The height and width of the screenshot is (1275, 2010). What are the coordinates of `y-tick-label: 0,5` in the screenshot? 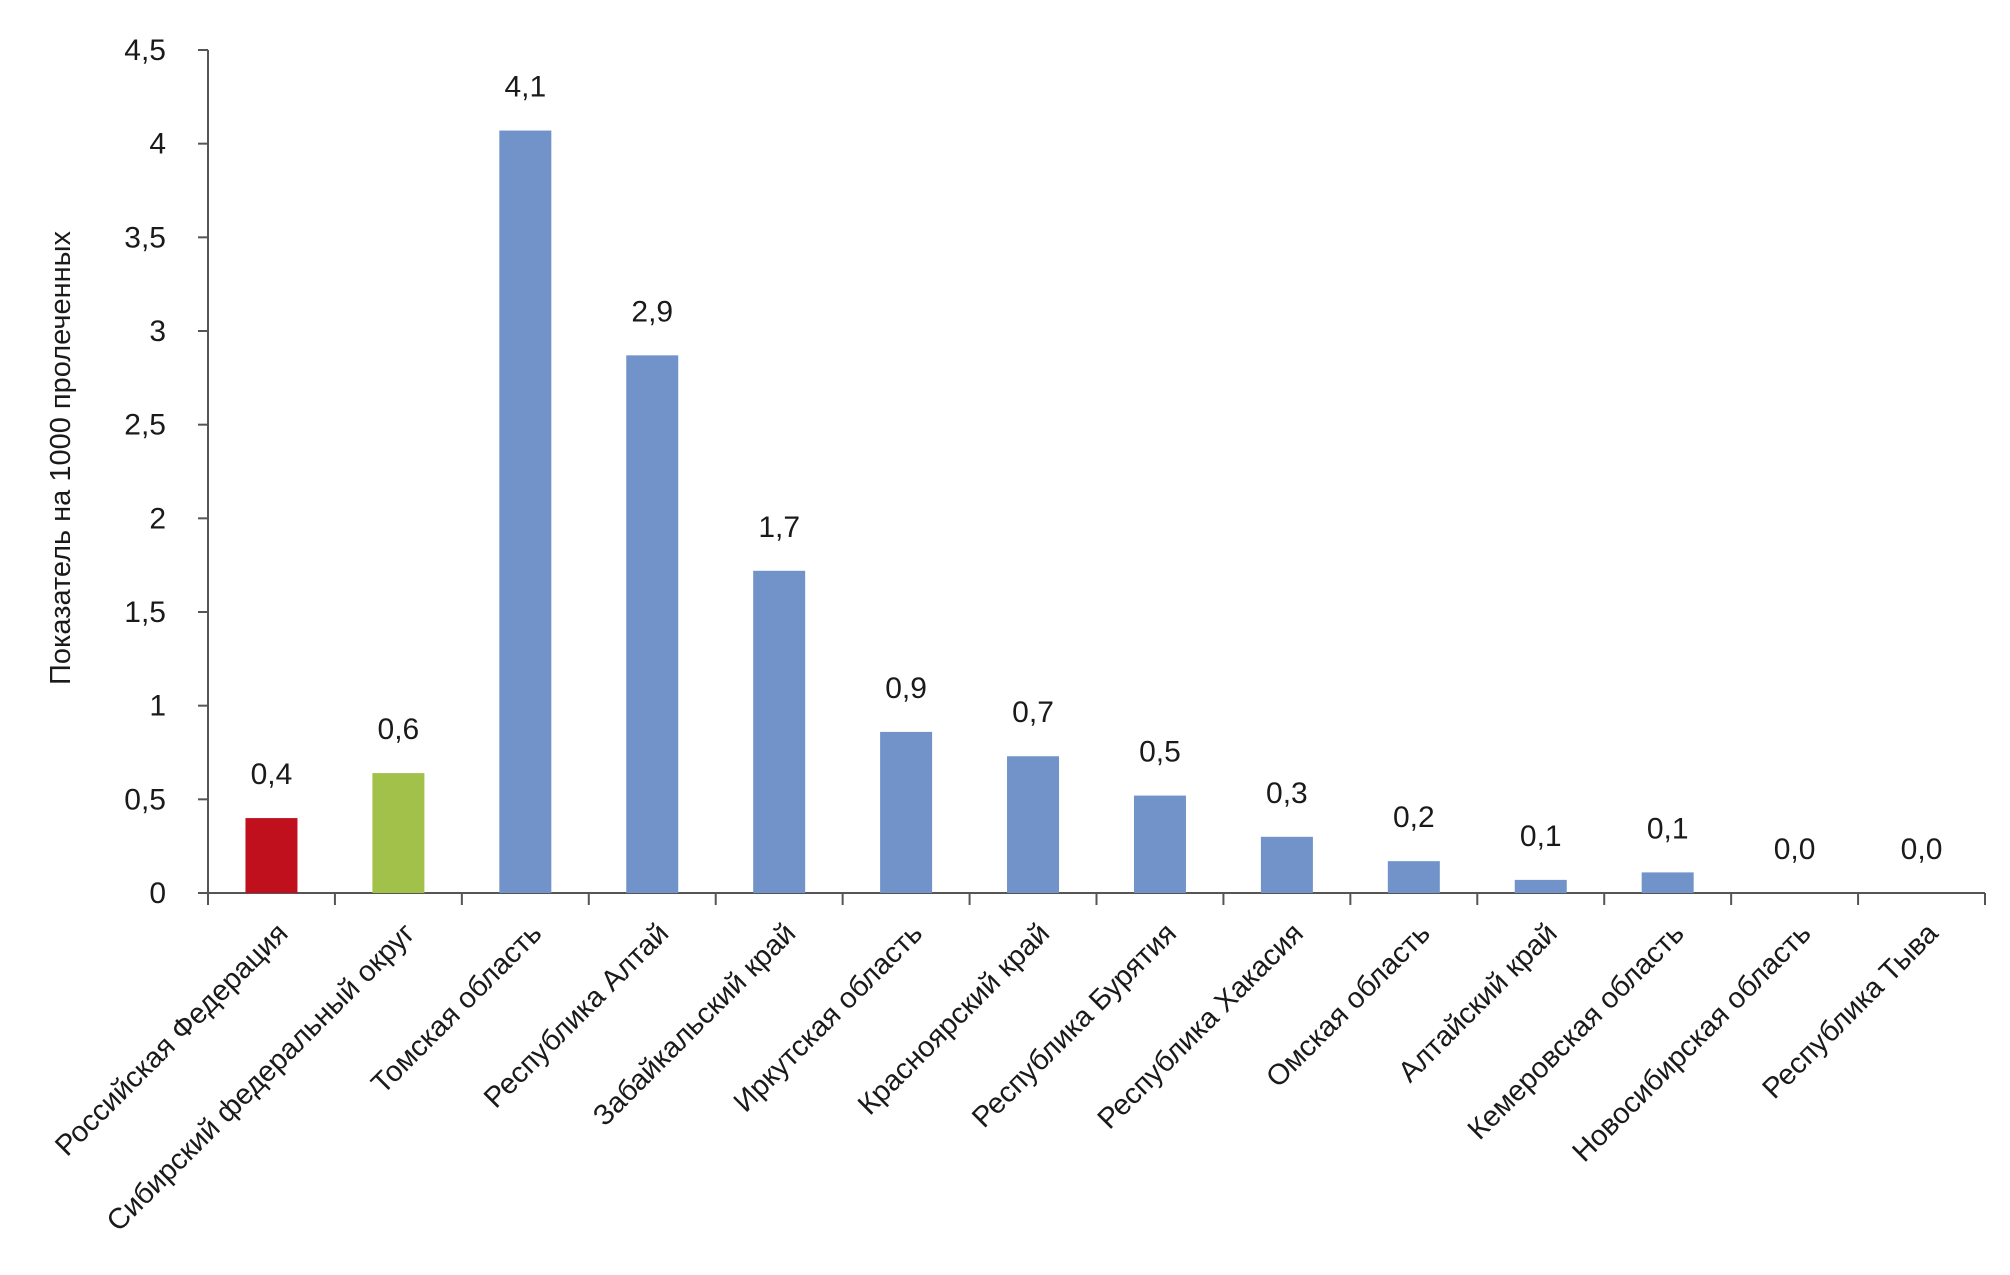 It's located at (145, 799).